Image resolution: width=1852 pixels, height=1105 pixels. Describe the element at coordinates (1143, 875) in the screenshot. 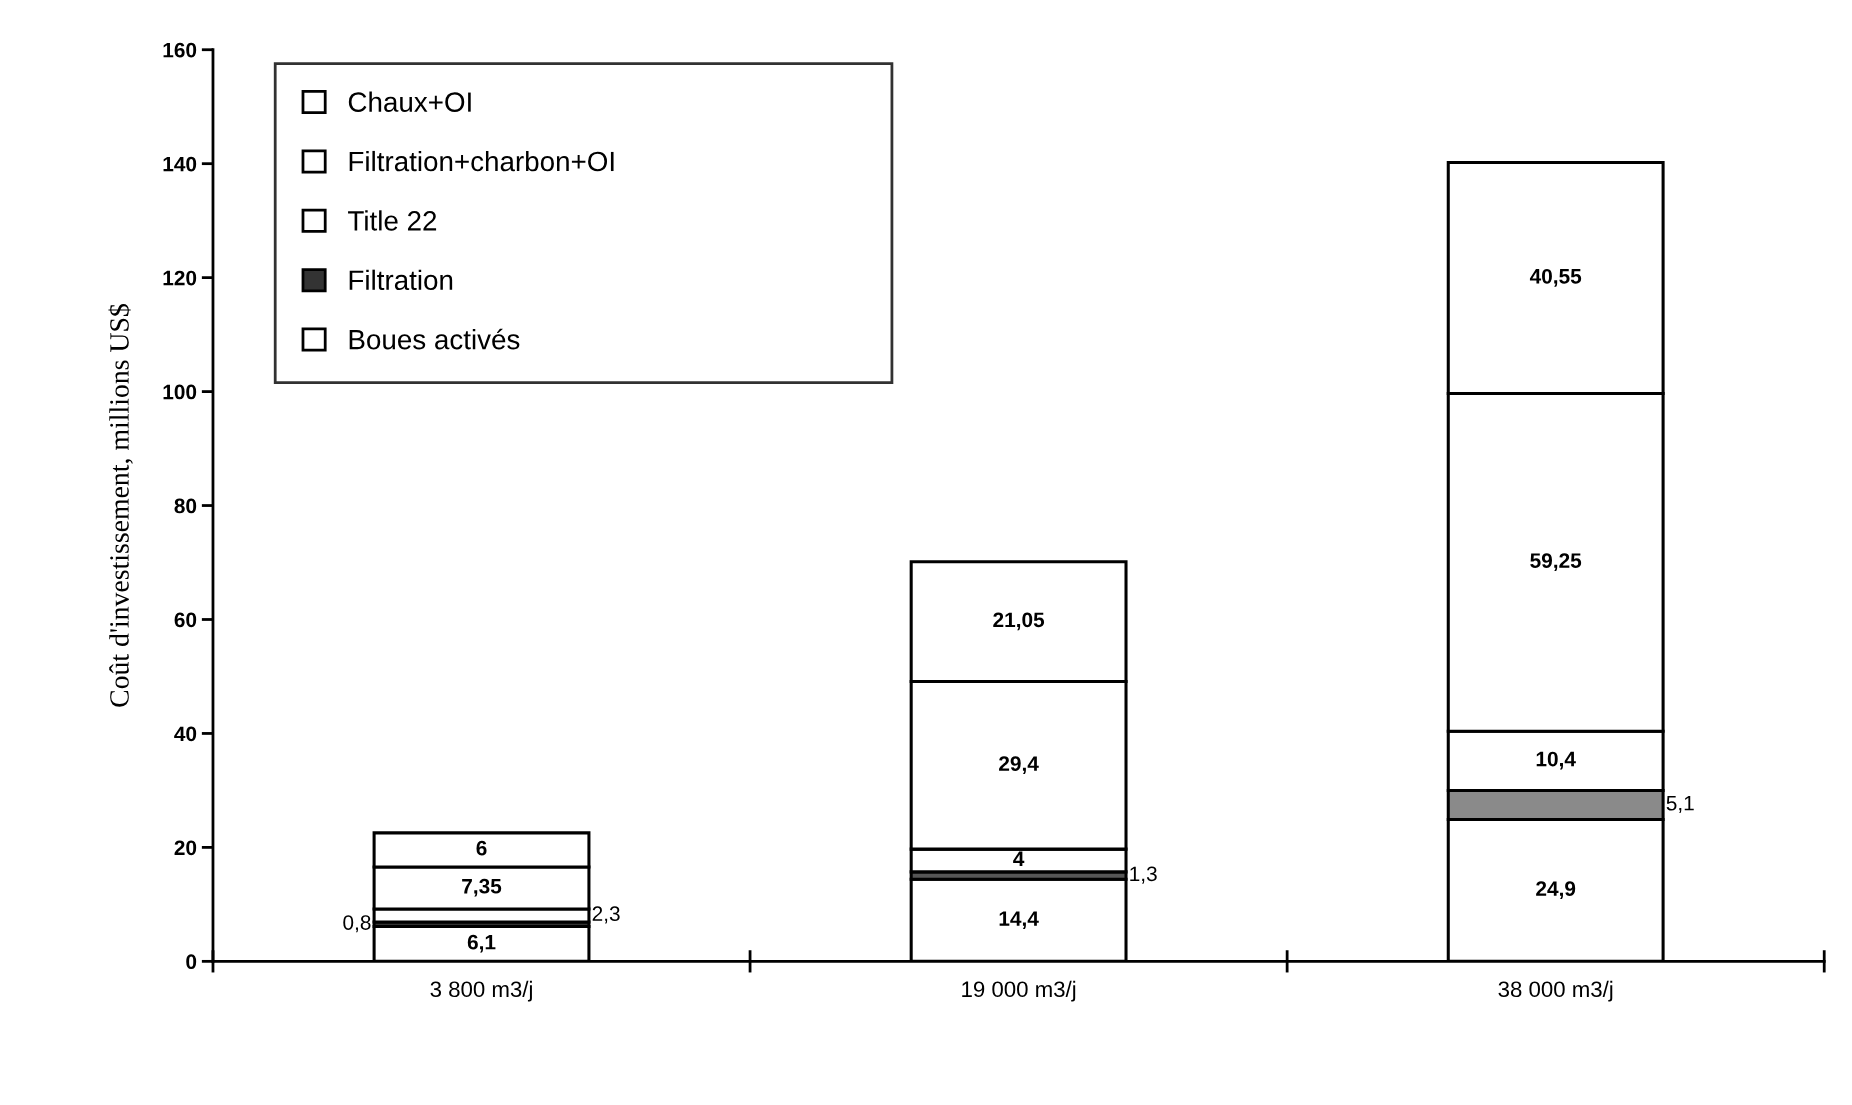

I see `data-label: 1,3` at that location.